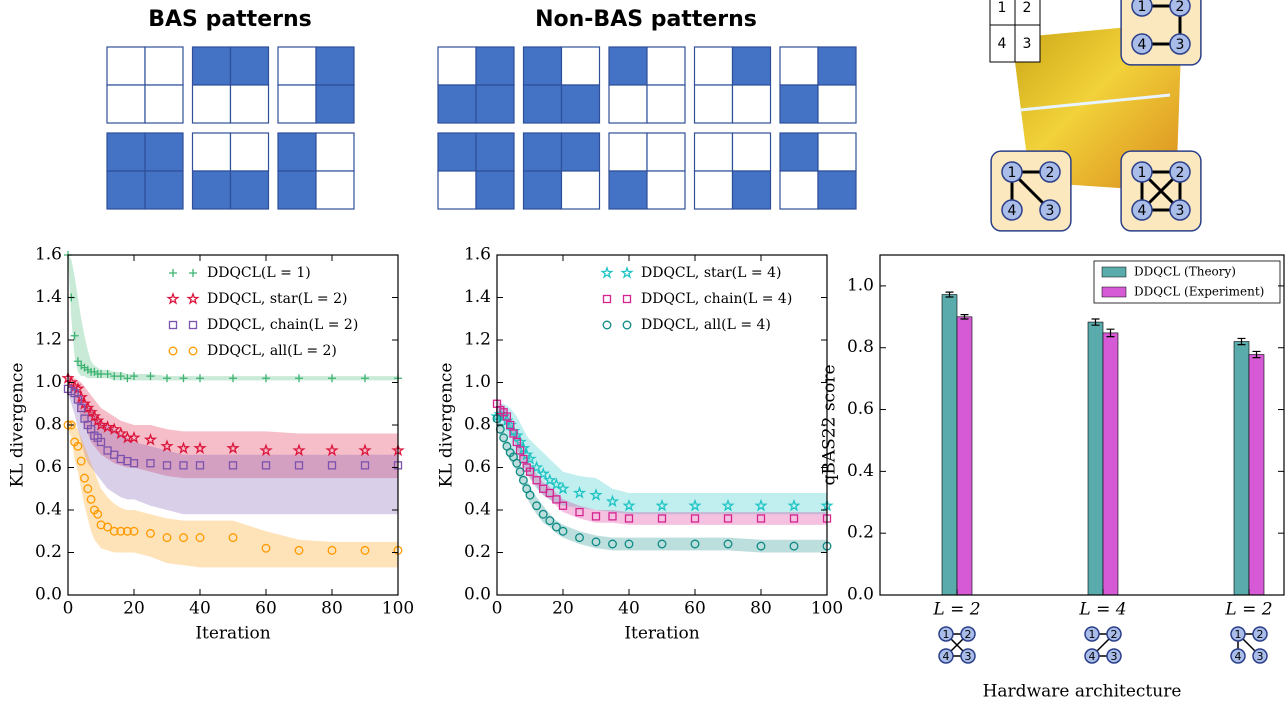  What do you see at coordinates (860, 409) in the screenshot?
I see `y-tick-label: 0.6` at bounding box center [860, 409].